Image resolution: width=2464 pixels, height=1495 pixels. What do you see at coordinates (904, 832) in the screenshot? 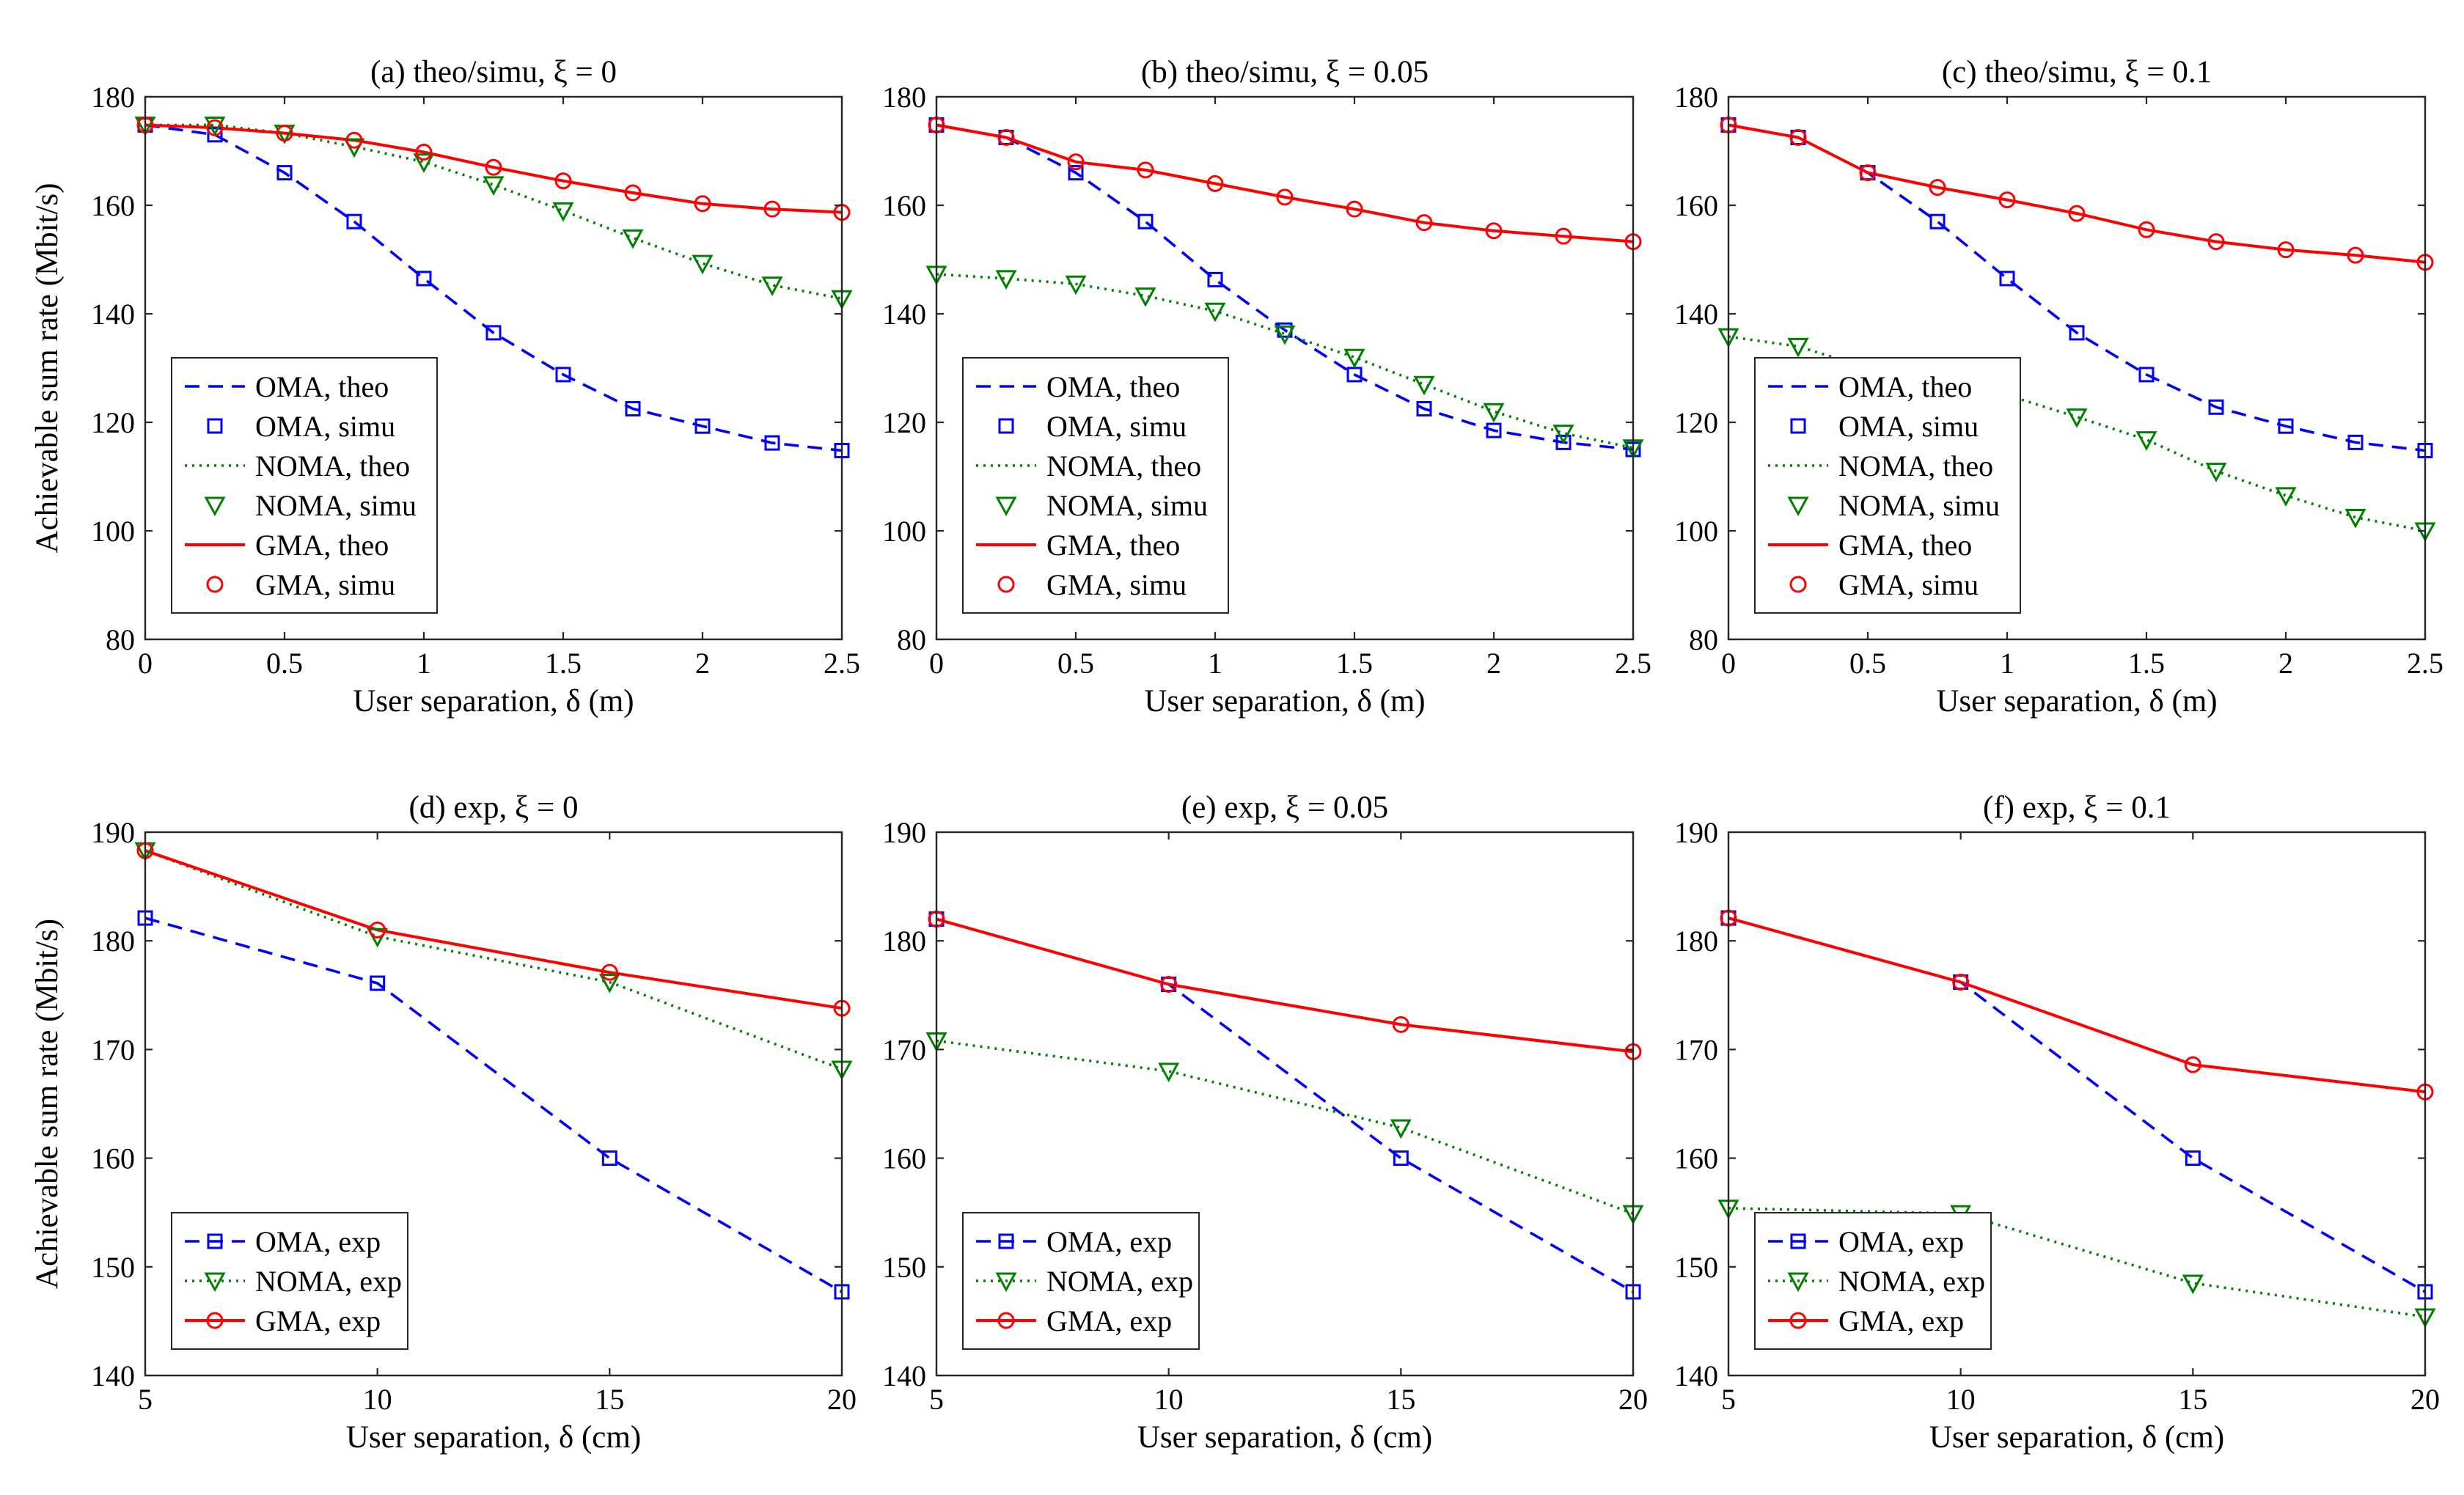
I see `y-tick-label: 190` at bounding box center [904, 832].